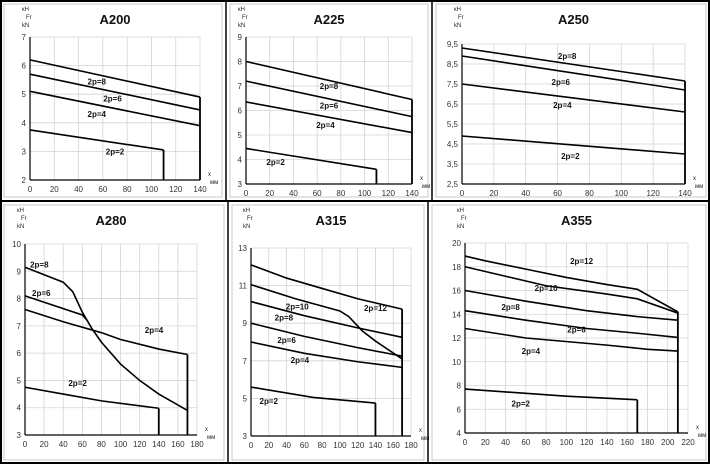 This screenshot has height=464, width=710. I want to click on x-axis-unit-label: x, so click(209, 175).